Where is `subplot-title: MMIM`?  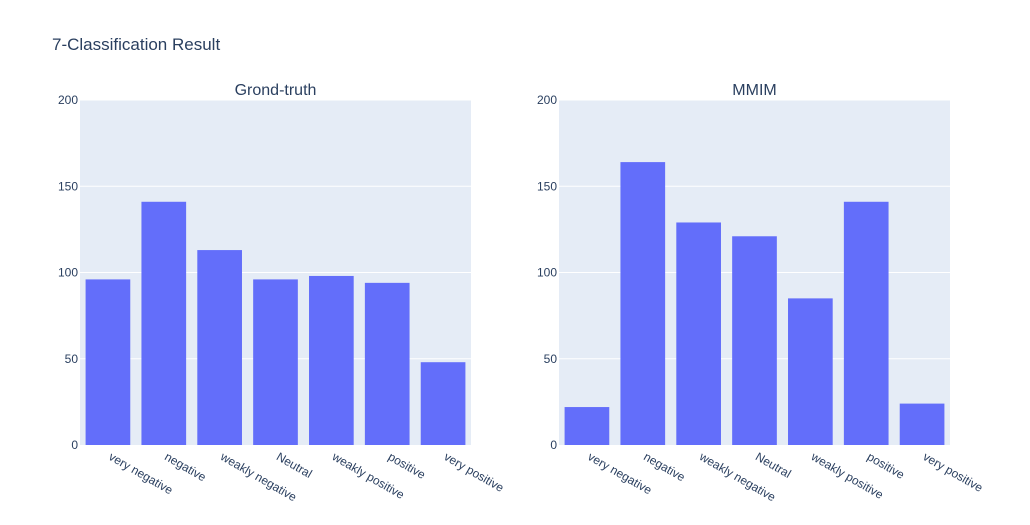
subplot-title: MMIM is located at coordinates (754, 90).